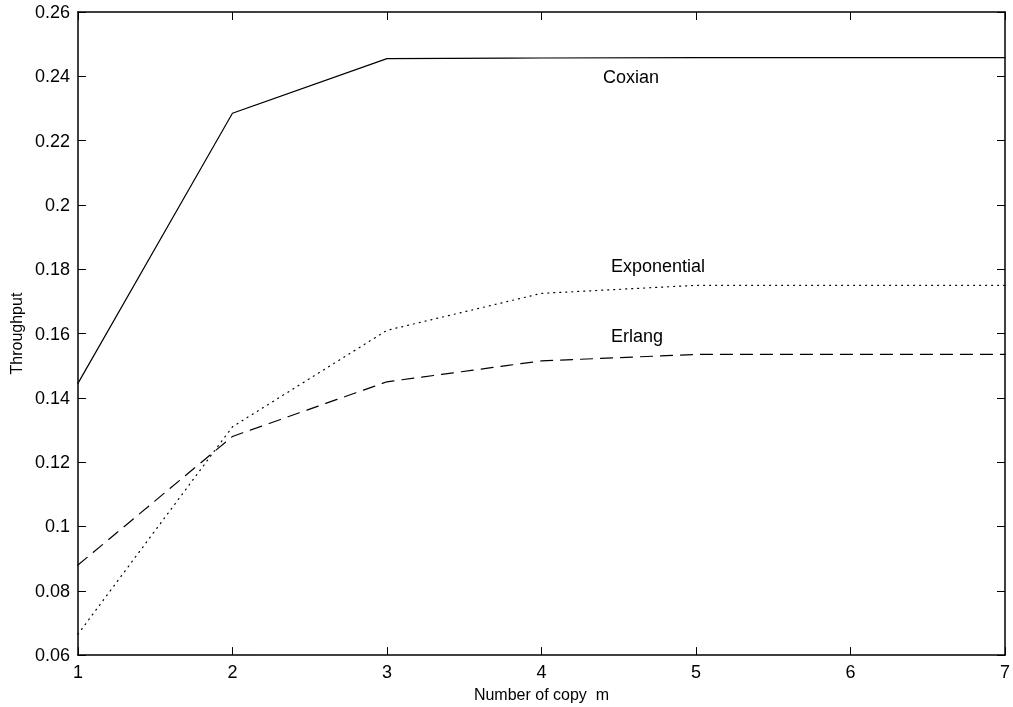 Image resolution: width=1013 pixels, height=707 pixels. I want to click on x-tick-label: 4, so click(541, 672).